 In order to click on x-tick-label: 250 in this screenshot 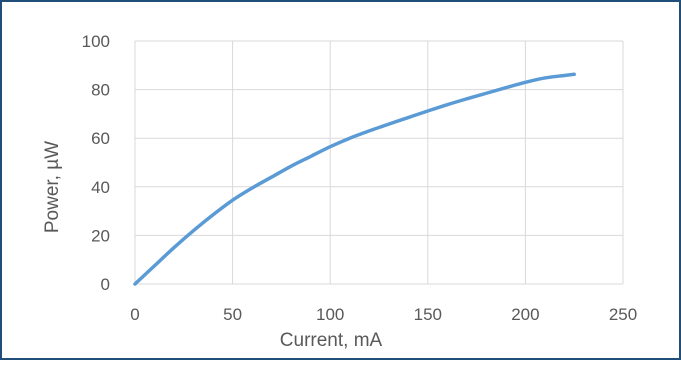, I will do `click(623, 314)`.